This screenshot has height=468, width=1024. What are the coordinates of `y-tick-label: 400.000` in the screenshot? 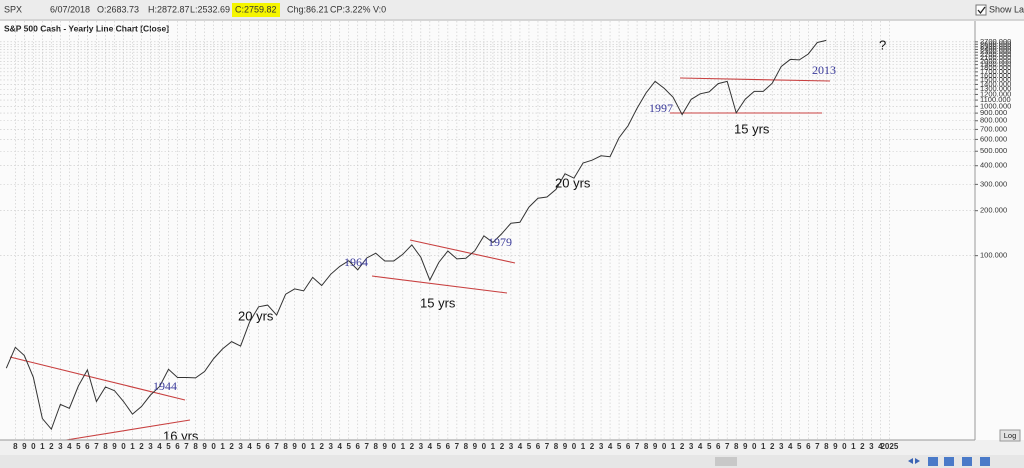 It's located at (993, 165).